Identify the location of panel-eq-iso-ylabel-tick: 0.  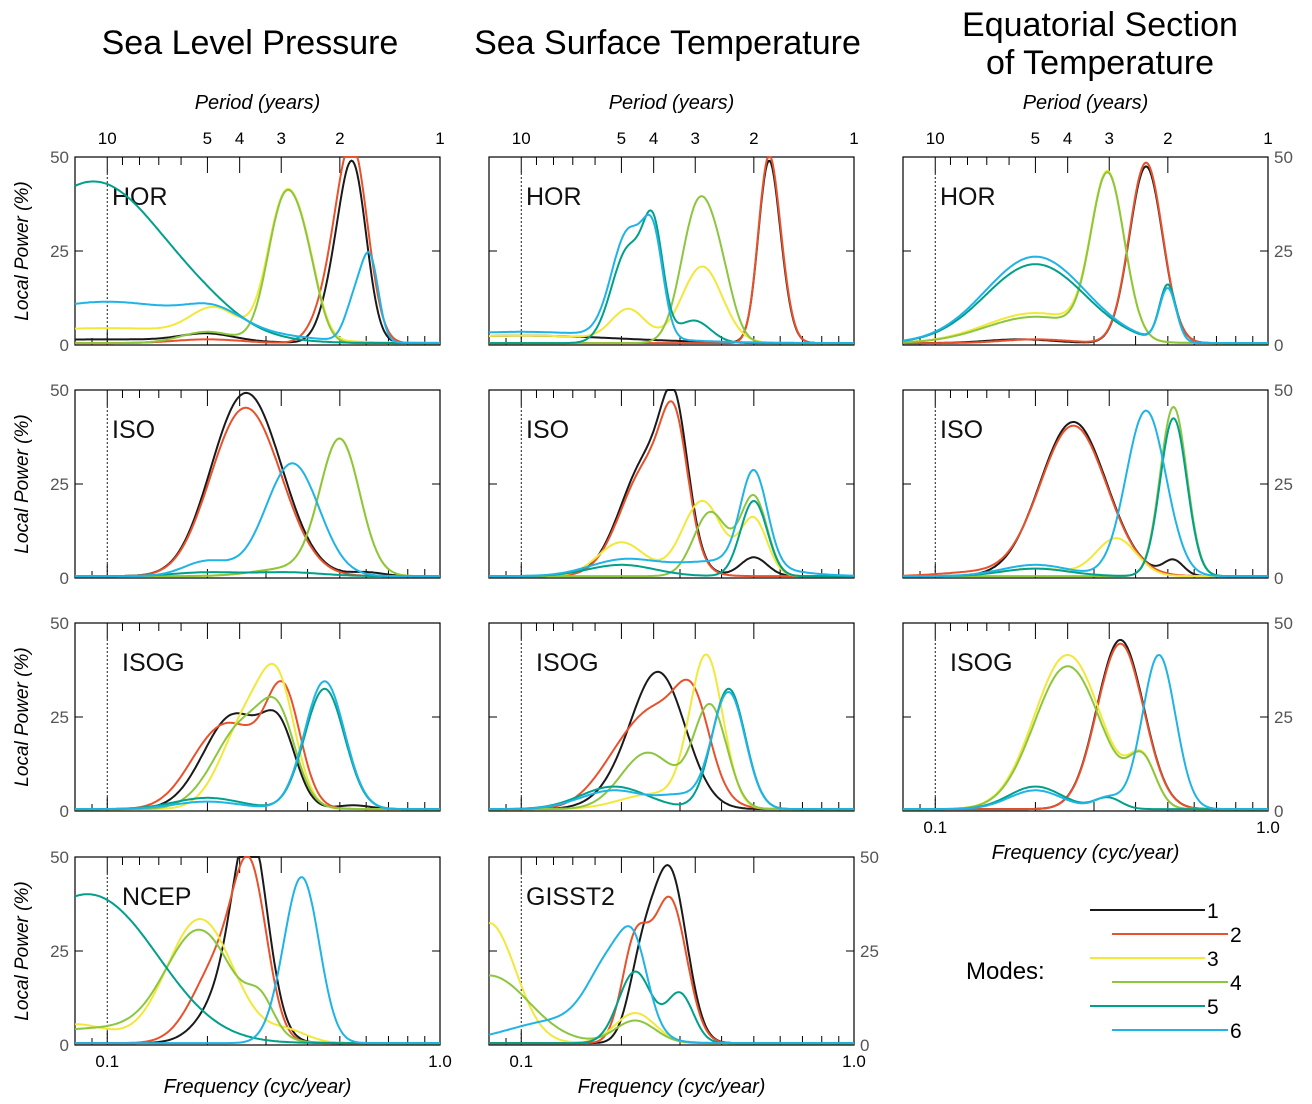
(1278, 578).